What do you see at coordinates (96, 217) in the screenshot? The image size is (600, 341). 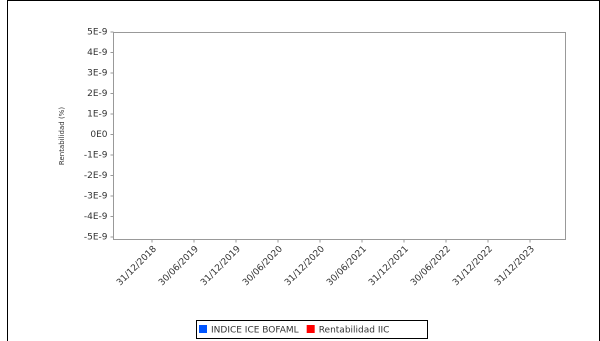 I see `y-tick-label: -4E-9` at bounding box center [96, 217].